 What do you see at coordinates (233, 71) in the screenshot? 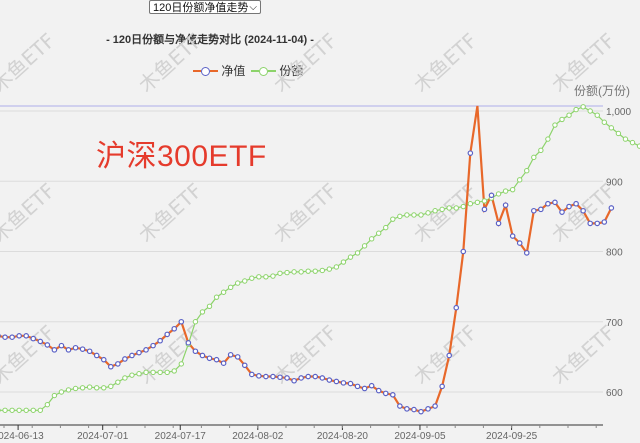
I see `legend-label-nav: 净值` at bounding box center [233, 71].